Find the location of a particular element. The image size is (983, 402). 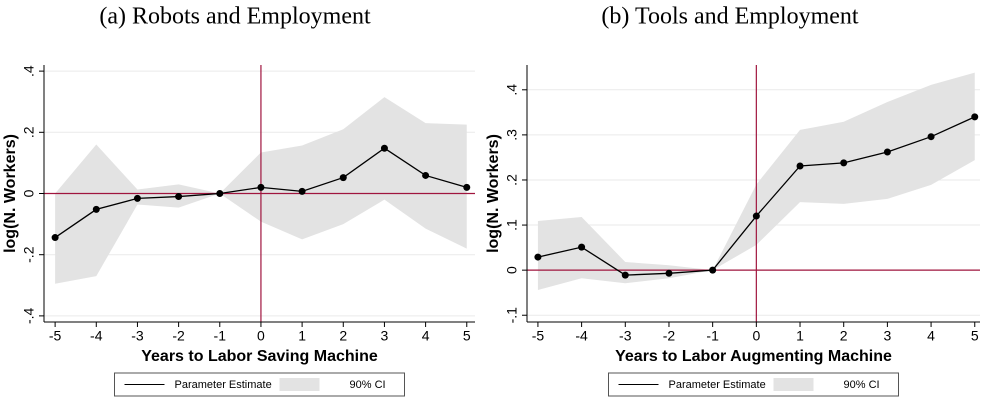

chart-title: (b) Tools and Employment is located at coordinates (730, 17).